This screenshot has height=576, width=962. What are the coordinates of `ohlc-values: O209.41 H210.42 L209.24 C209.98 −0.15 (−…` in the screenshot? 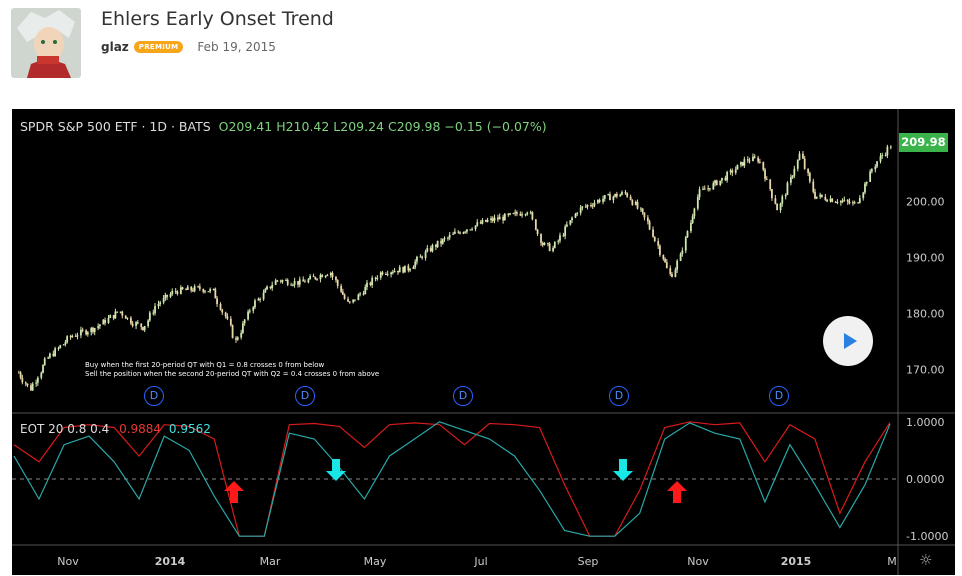 It's located at (382, 126).